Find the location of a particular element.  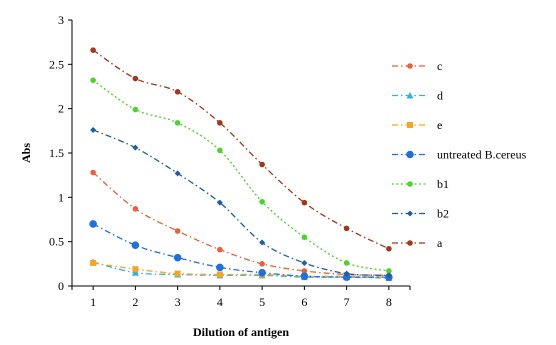

legend: c d e untreated B.cereus b1 b2 a is located at coordinates (459, 154).